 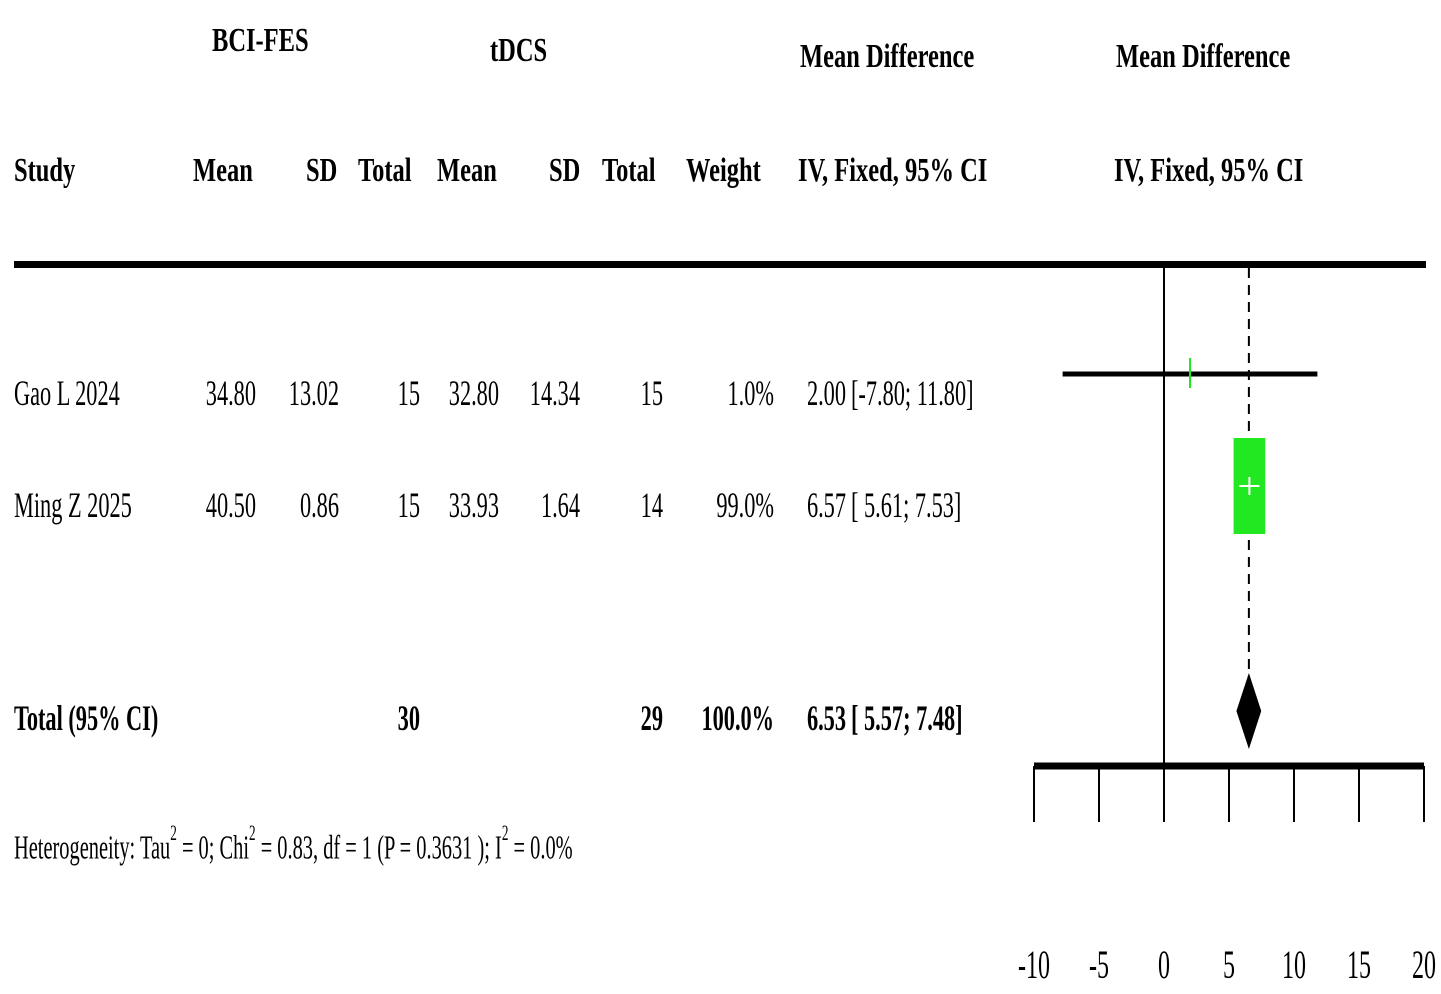 I want to click on total1-header: Total, so click(x=385, y=170).